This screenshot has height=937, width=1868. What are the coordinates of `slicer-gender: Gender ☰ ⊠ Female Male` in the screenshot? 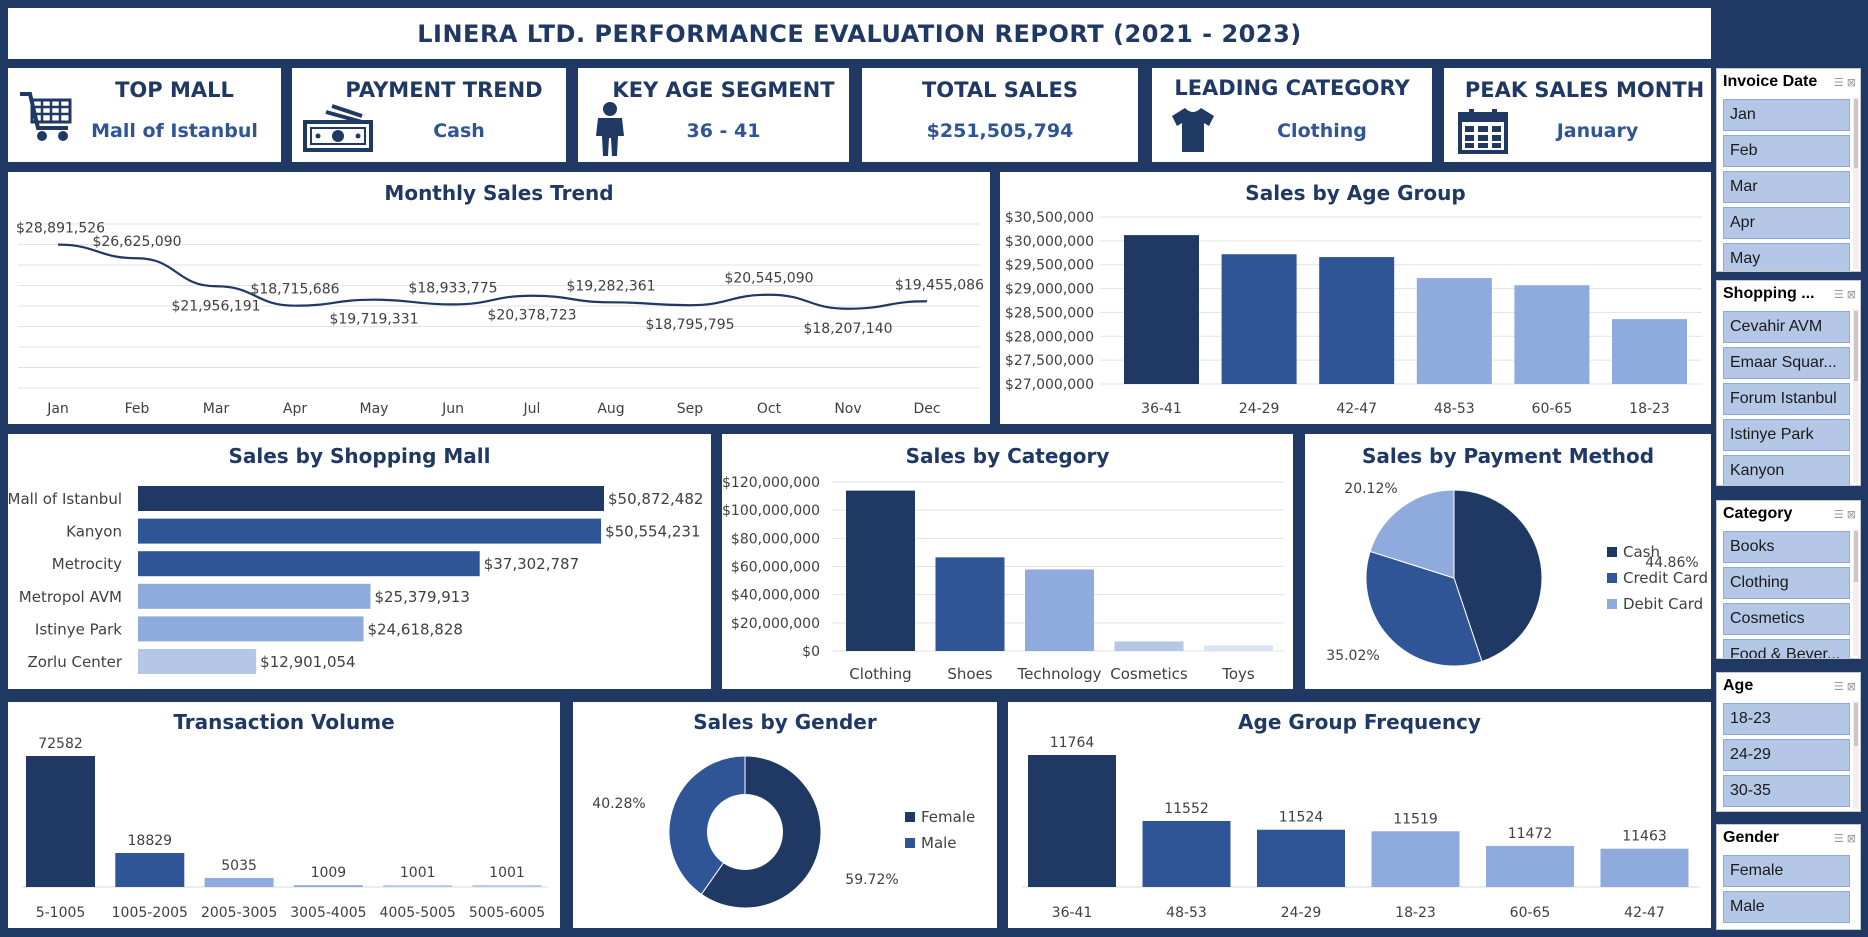 It's located at (1788, 877).